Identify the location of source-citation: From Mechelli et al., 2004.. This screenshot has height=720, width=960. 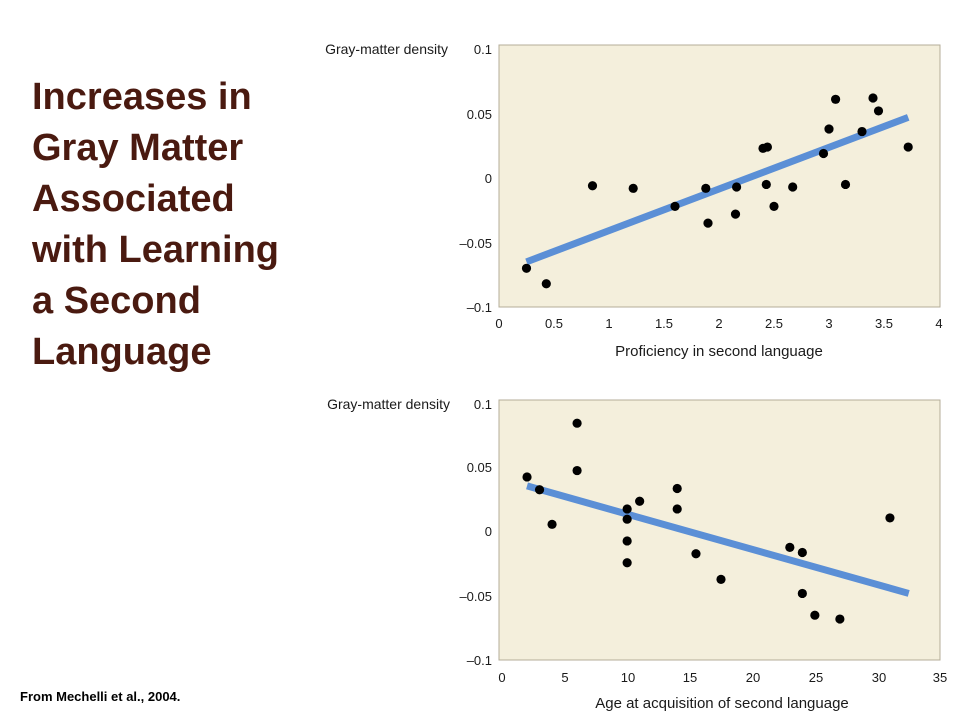
(100, 696).